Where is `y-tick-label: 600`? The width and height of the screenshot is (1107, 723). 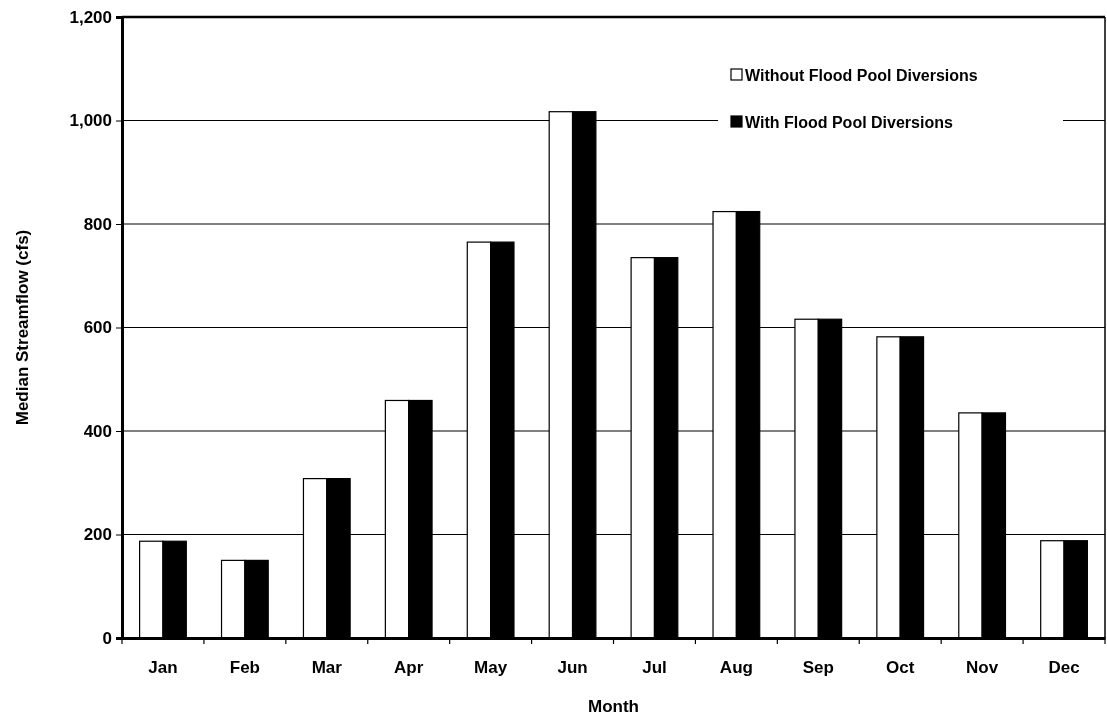
y-tick-label: 600 is located at coordinates (97, 328).